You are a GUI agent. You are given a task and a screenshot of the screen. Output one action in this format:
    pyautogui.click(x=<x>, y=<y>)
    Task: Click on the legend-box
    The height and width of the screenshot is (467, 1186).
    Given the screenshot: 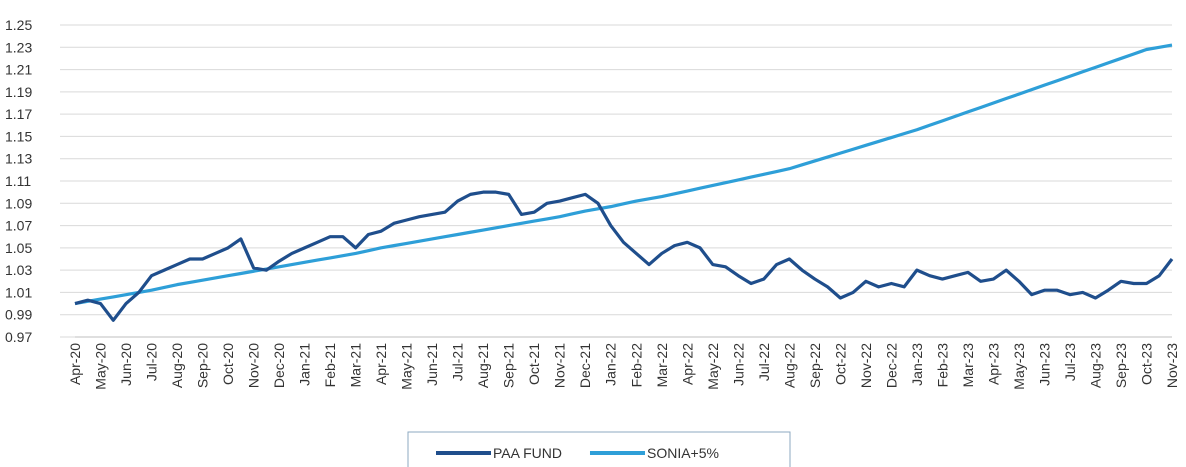 What is the action you would take?
    pyautogui.click(x=599, y=449)
    